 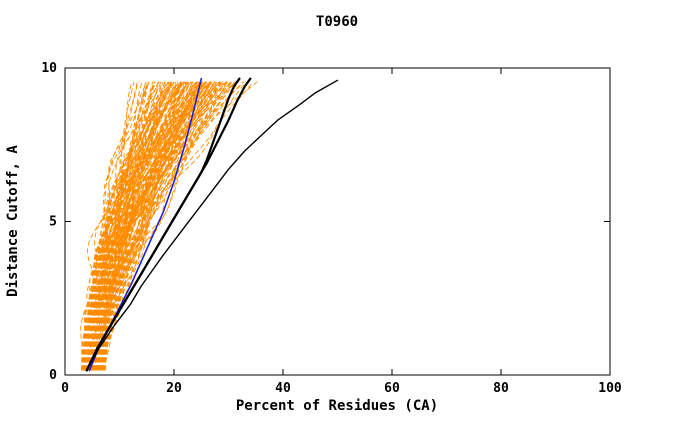 What do you see at coordinates (283, 388) in the screenshot?
I see `x-tick-label: 40` at bounding box center [283, 388].